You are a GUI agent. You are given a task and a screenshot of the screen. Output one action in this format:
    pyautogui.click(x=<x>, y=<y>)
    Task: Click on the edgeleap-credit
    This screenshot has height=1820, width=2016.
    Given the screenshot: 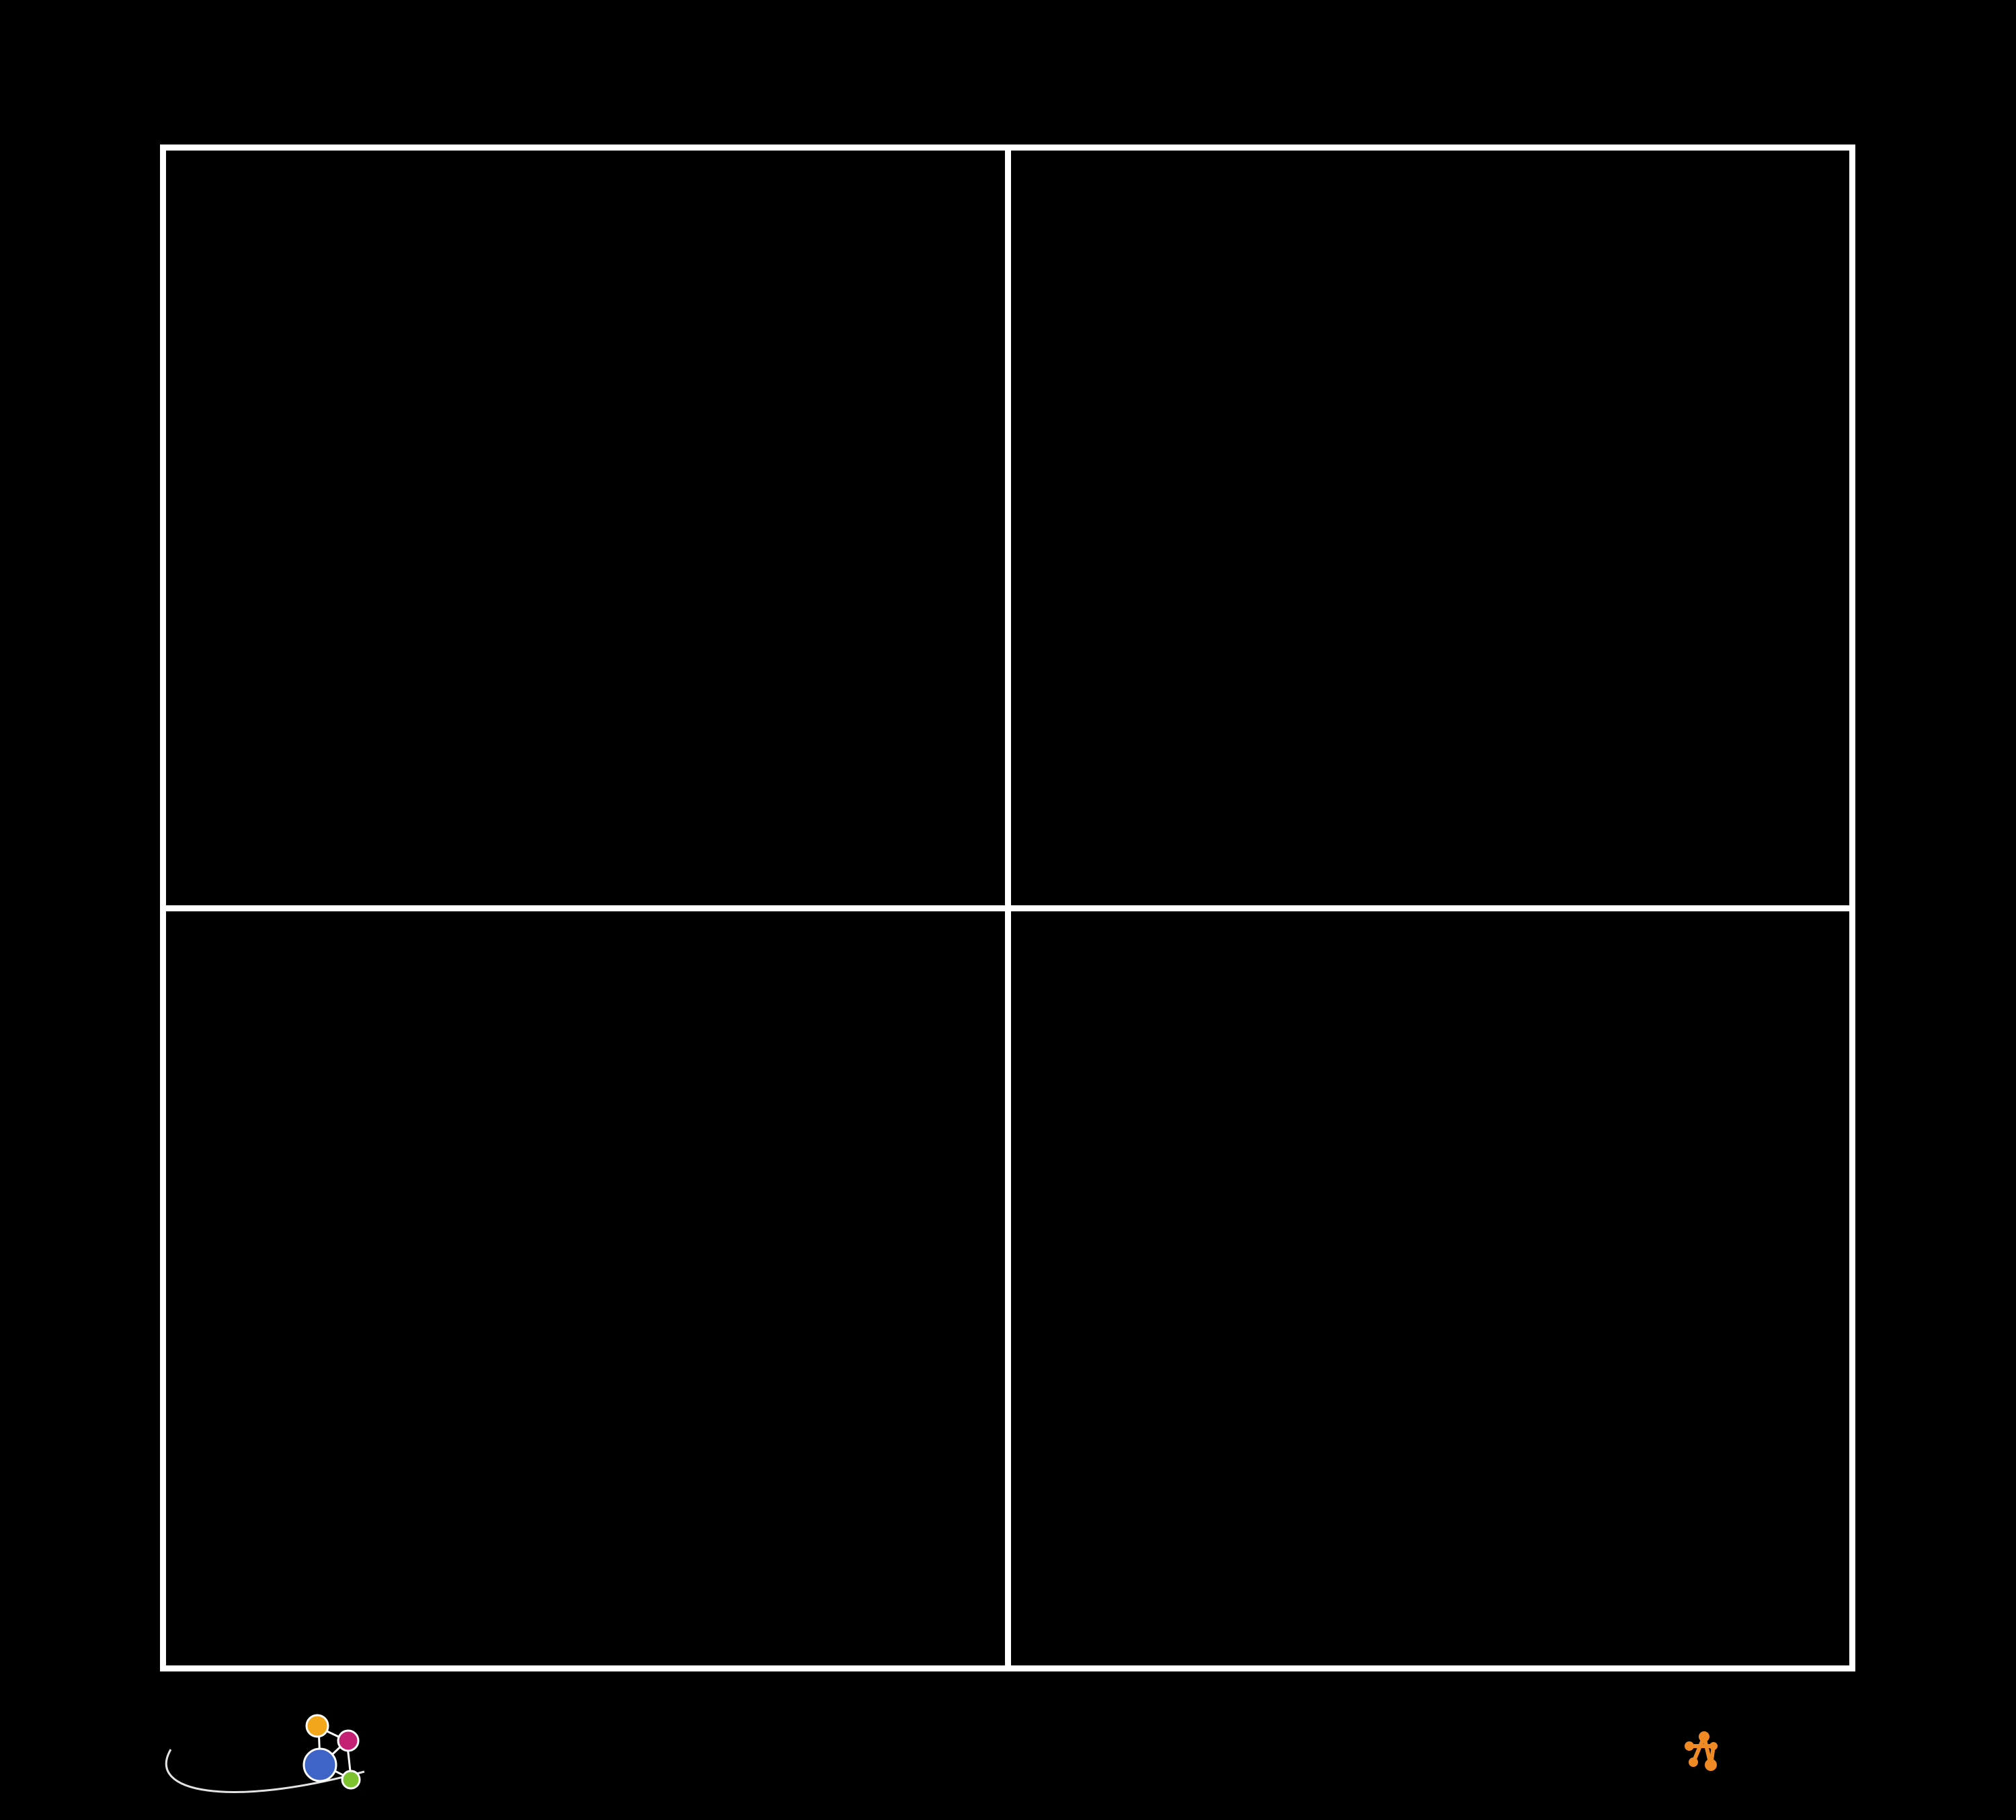 What is the action you would take?
    pyautogui.click(x=304, y=1766)
    